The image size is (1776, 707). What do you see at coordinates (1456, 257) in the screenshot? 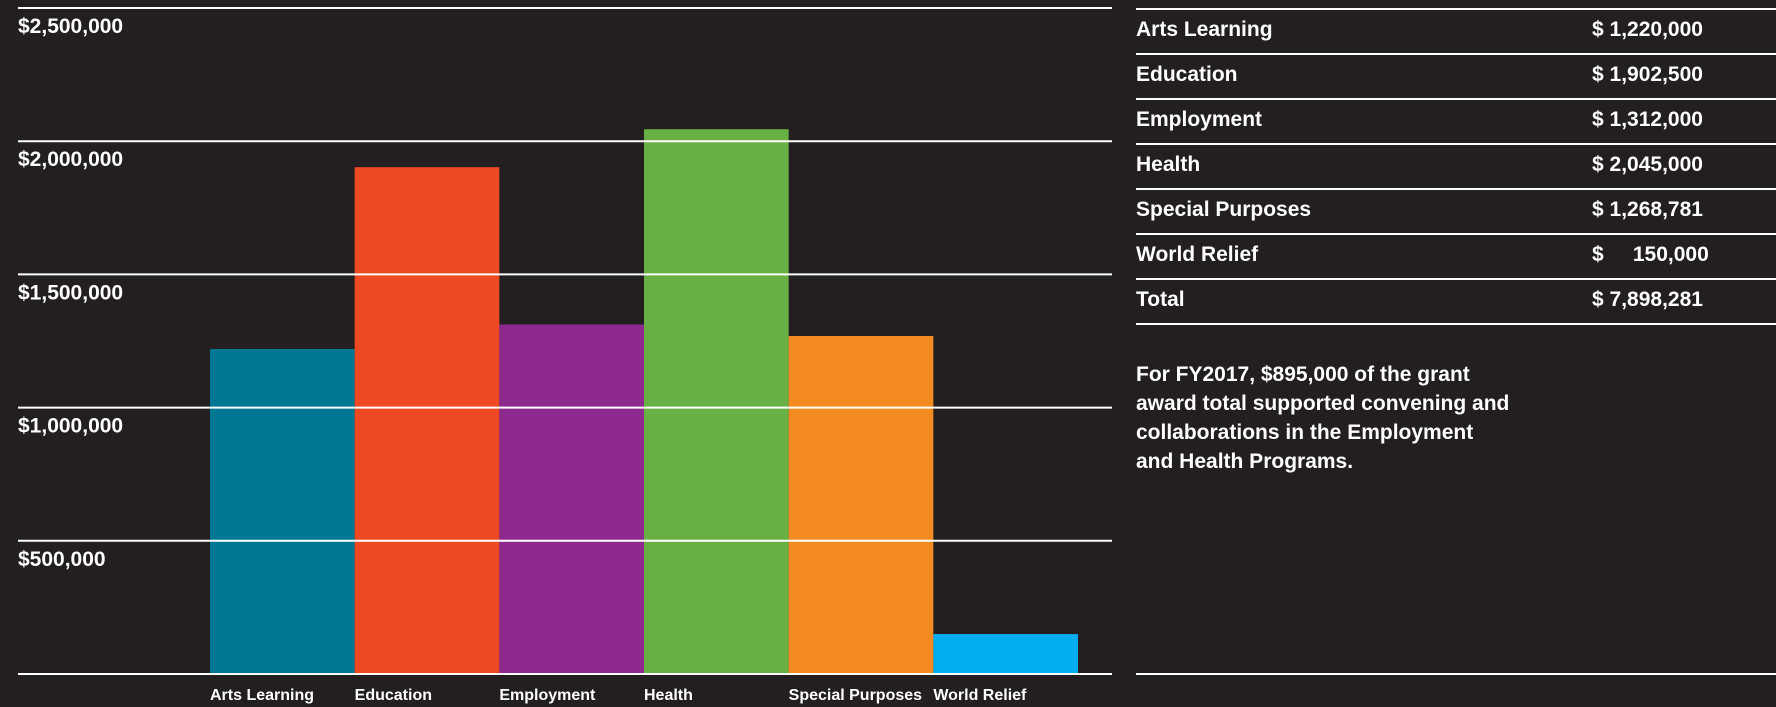
I see `table-row: World Relief $ 150,000` at bounding box center [1456, 257].